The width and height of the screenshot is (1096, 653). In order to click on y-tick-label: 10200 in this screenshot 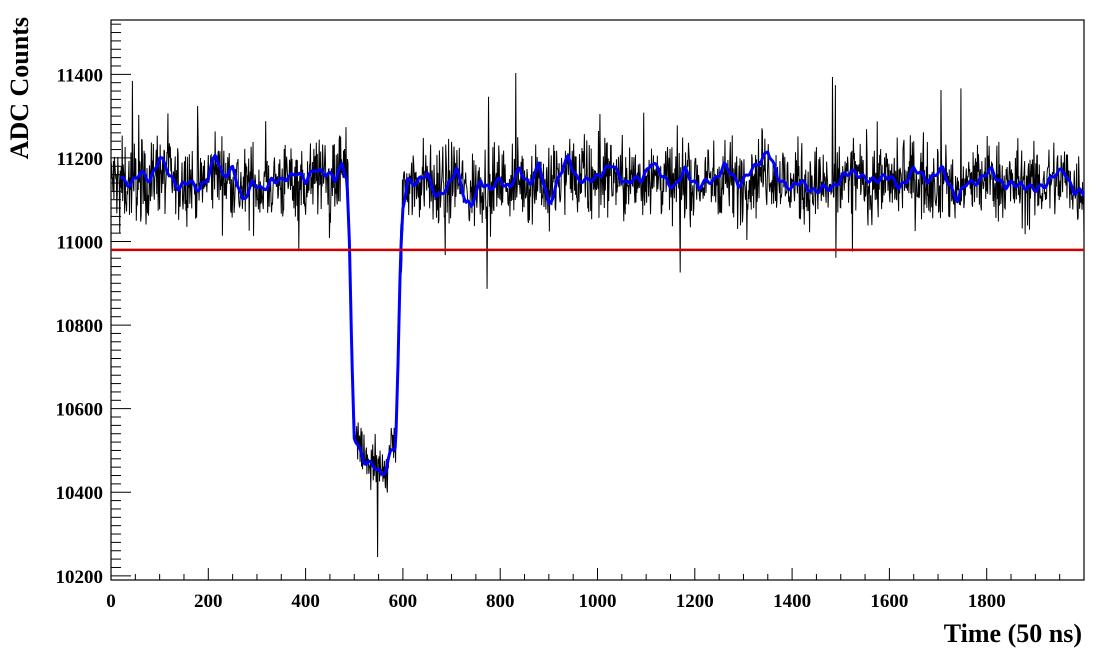, I will do `click(80, 577)`.